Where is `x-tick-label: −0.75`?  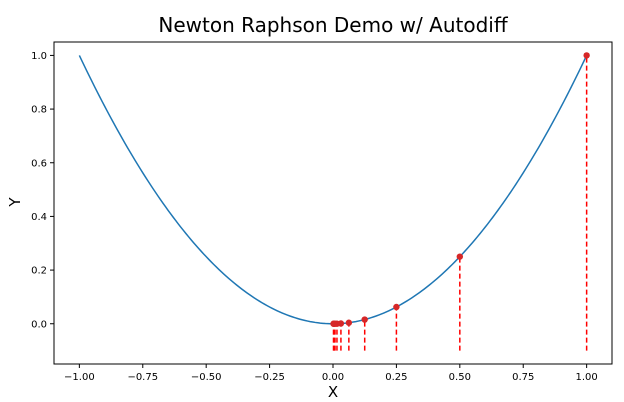 x-tick-label: −0.75 is located at coordinates (142, 377).